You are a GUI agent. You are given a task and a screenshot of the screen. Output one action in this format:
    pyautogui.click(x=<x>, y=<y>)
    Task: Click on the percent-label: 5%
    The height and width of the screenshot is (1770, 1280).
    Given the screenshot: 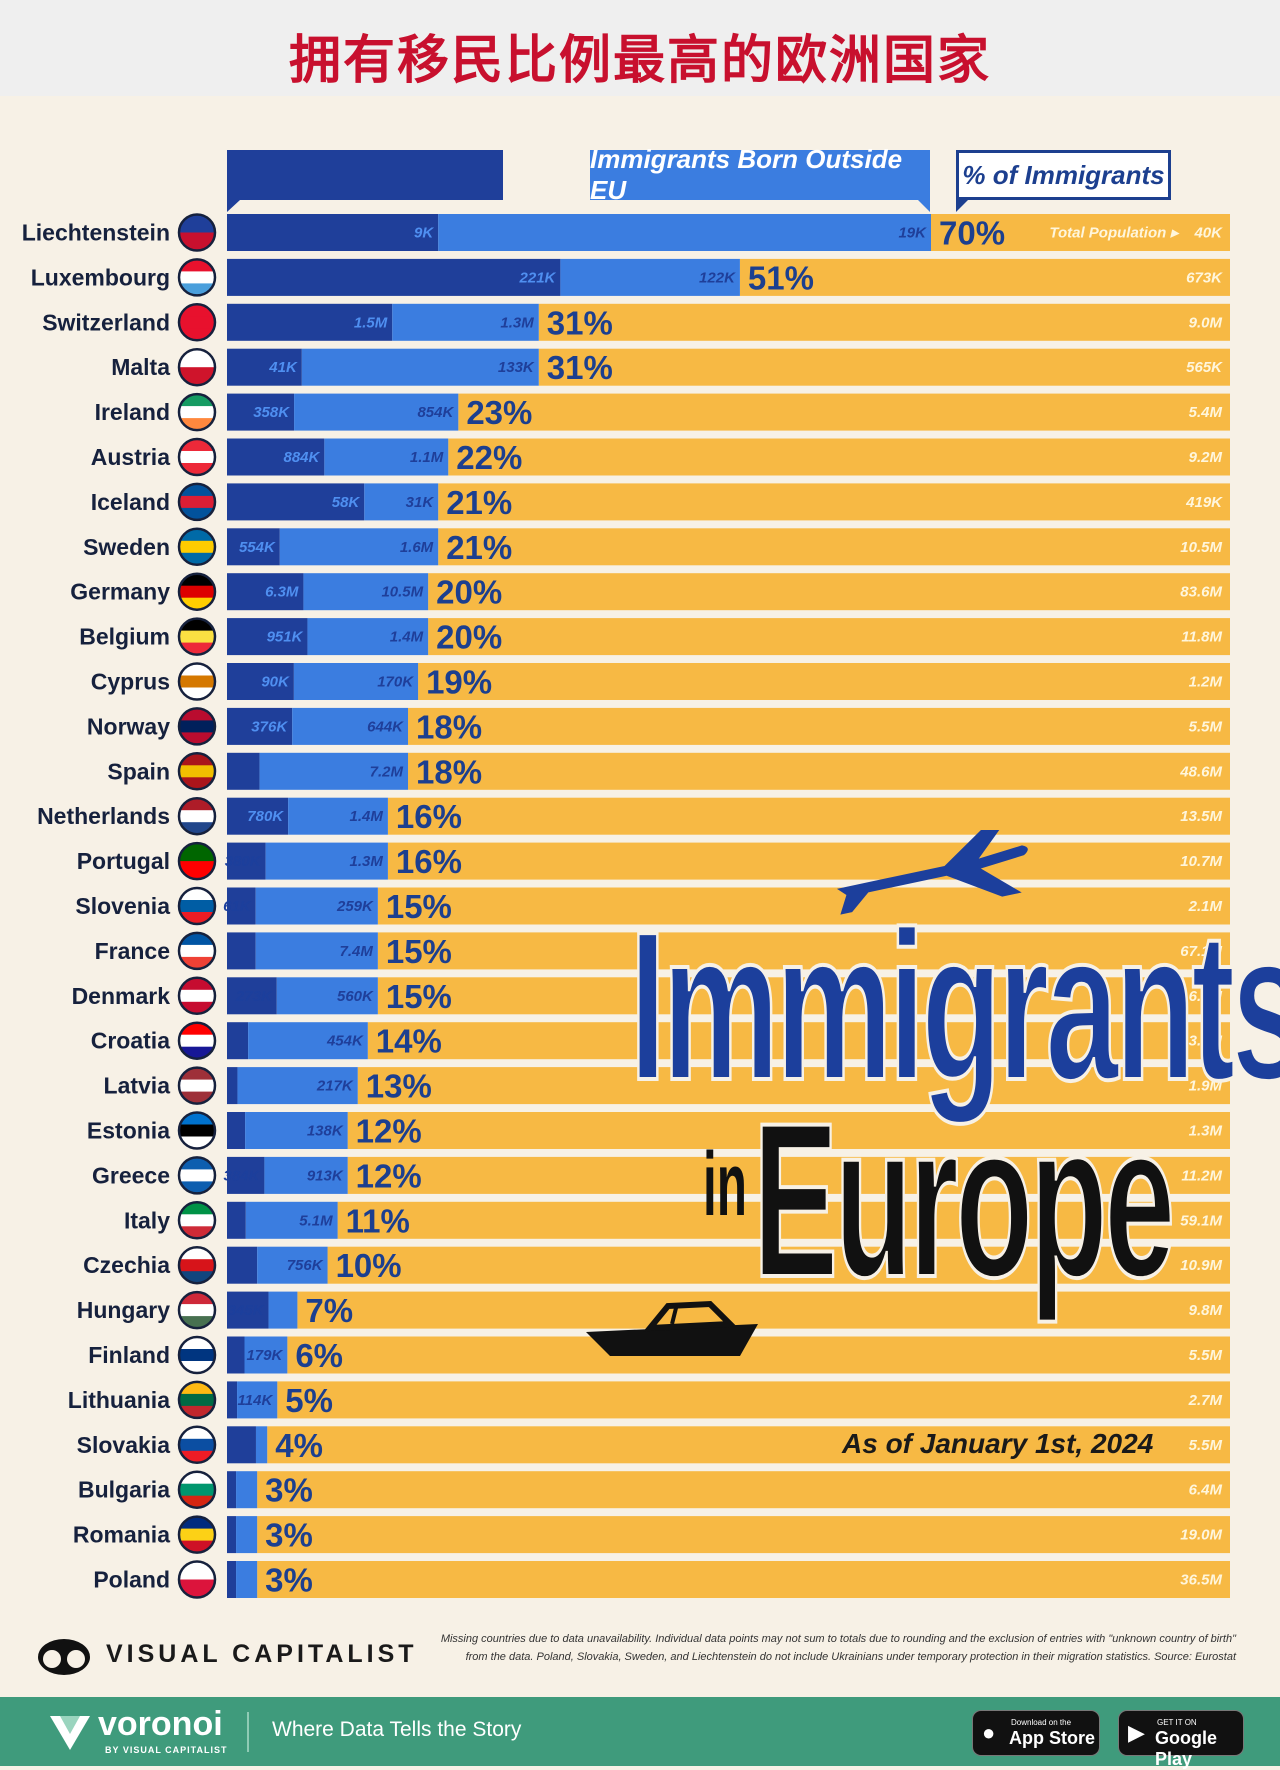 What is the action you would take?
    pyautogui.click(x=309, y=1400)
    